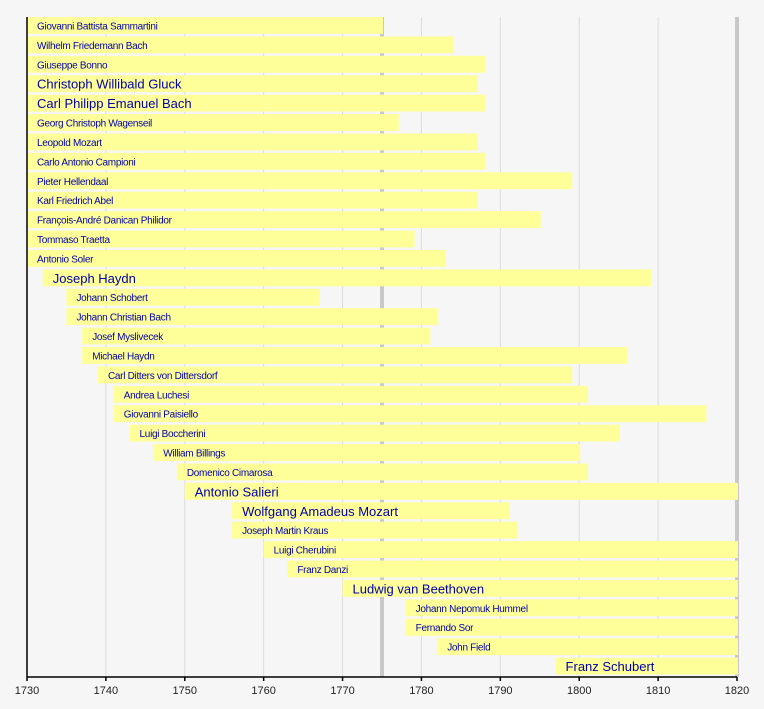  I want to click on composer-label: Franz Schubert, so click(610, 666).